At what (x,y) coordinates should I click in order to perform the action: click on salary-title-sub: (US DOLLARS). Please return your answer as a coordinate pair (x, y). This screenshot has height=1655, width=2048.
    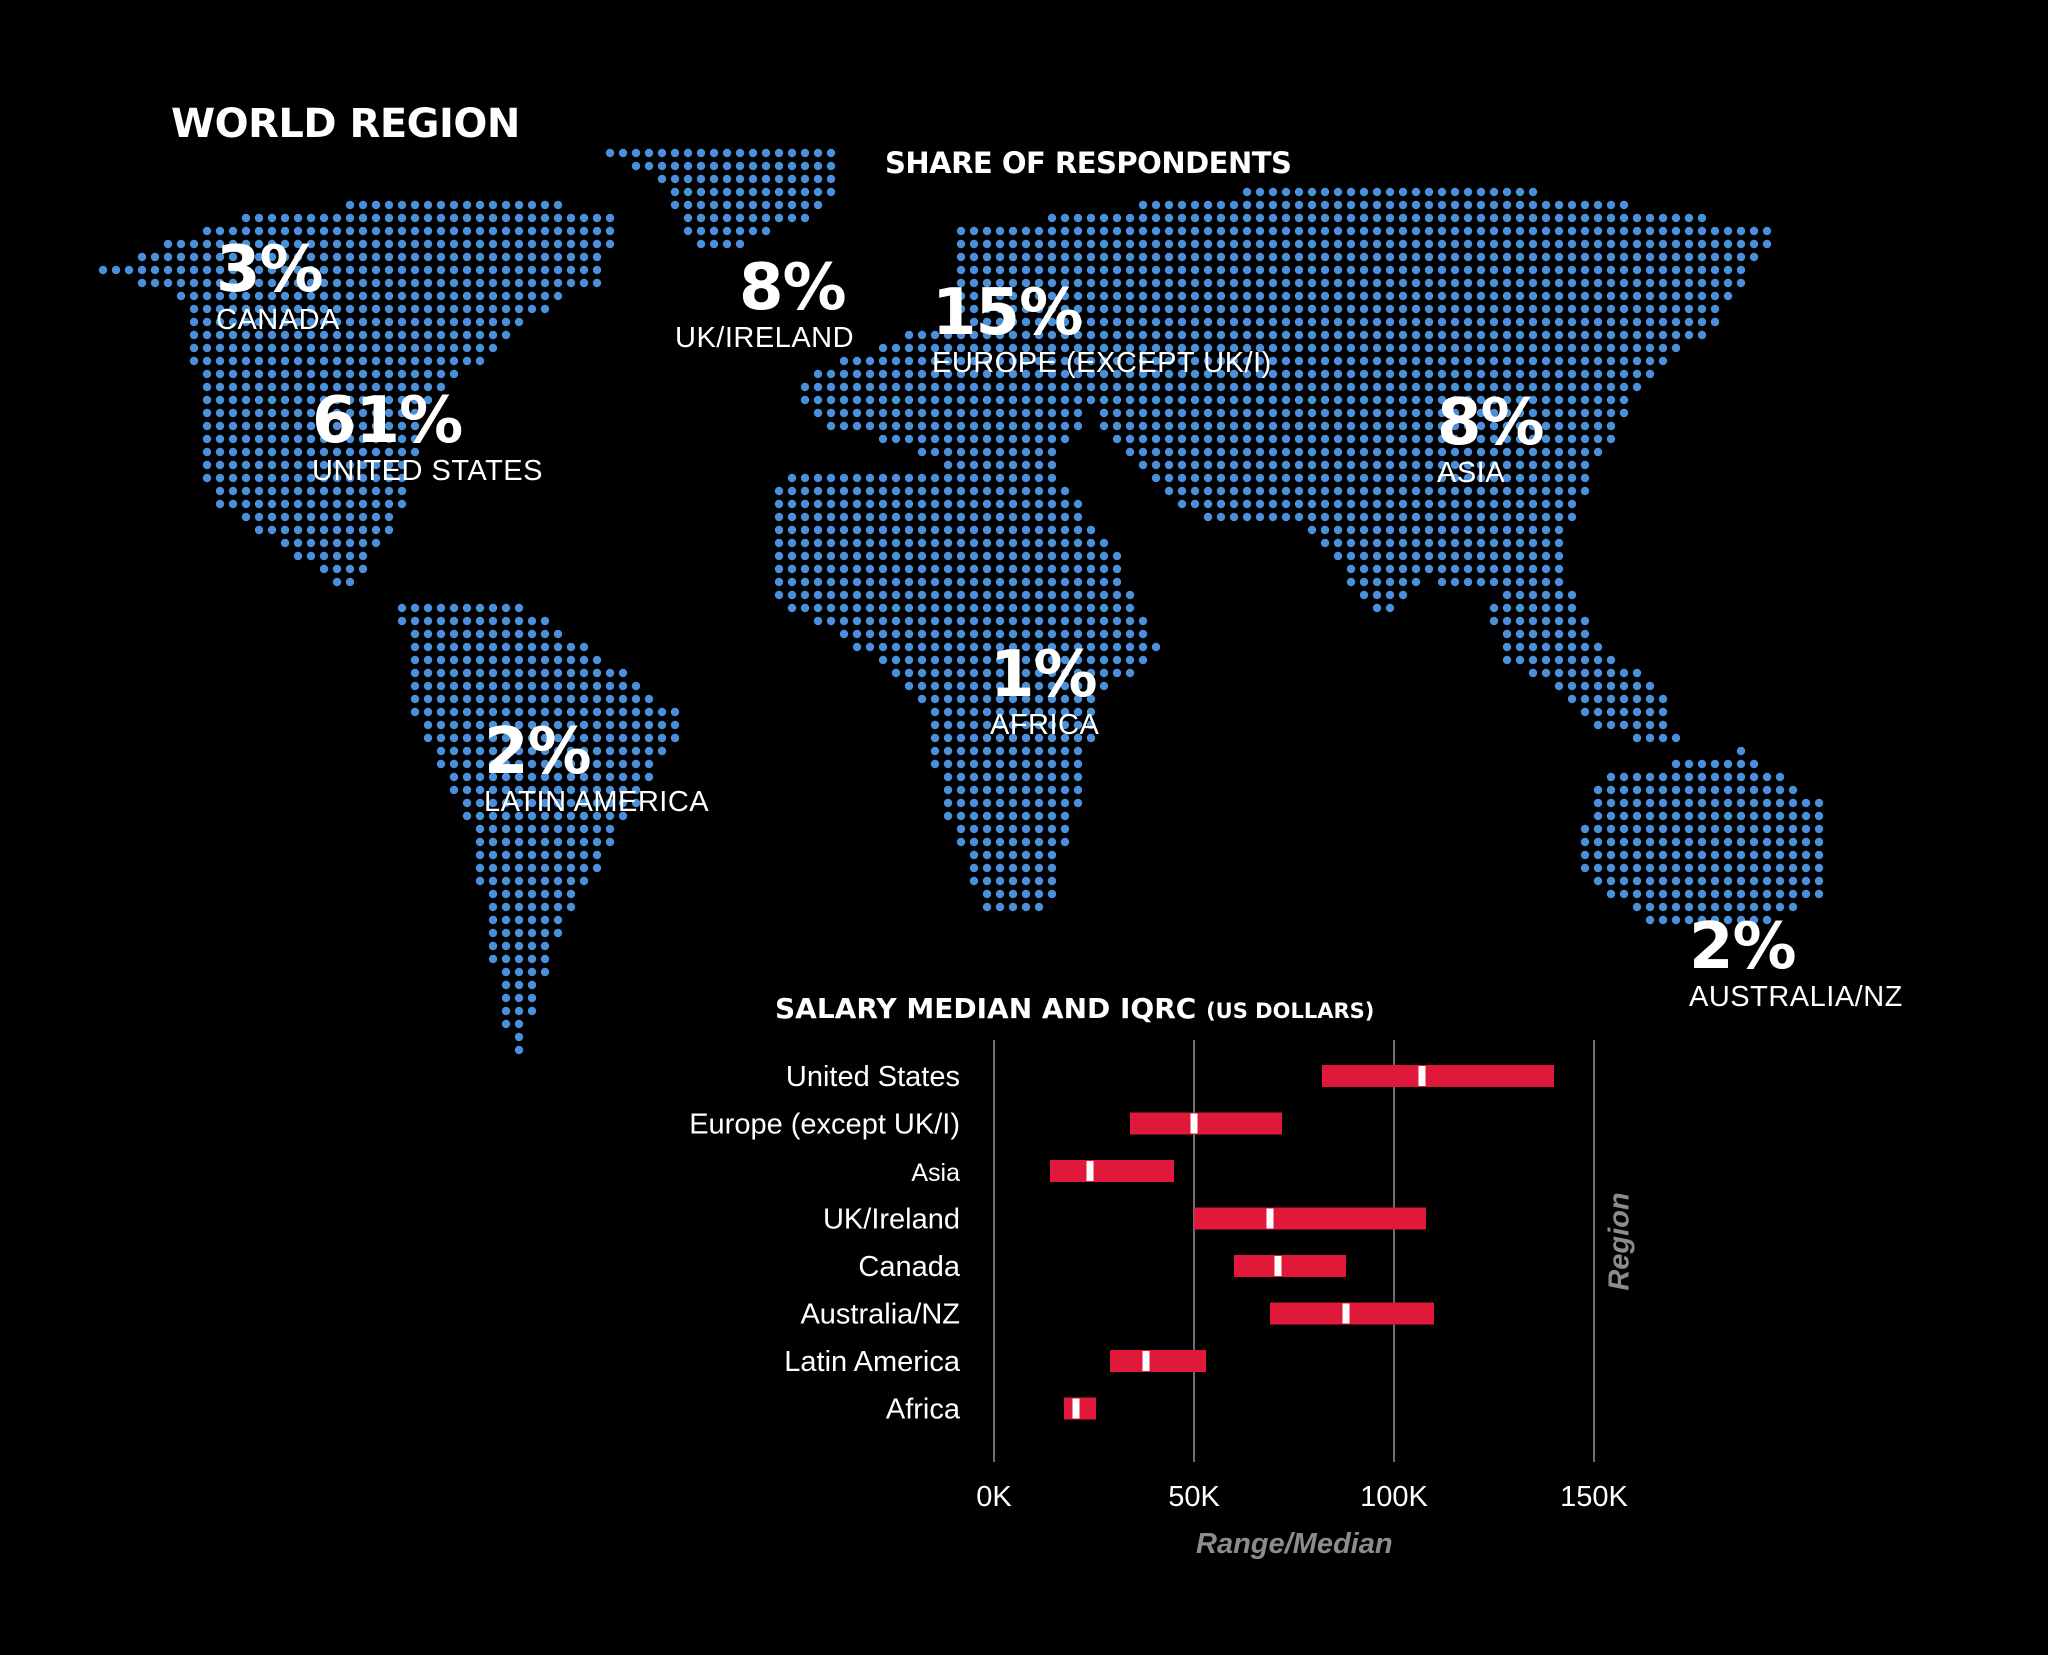
    Looking at the image, I should click on (1290, 1011).